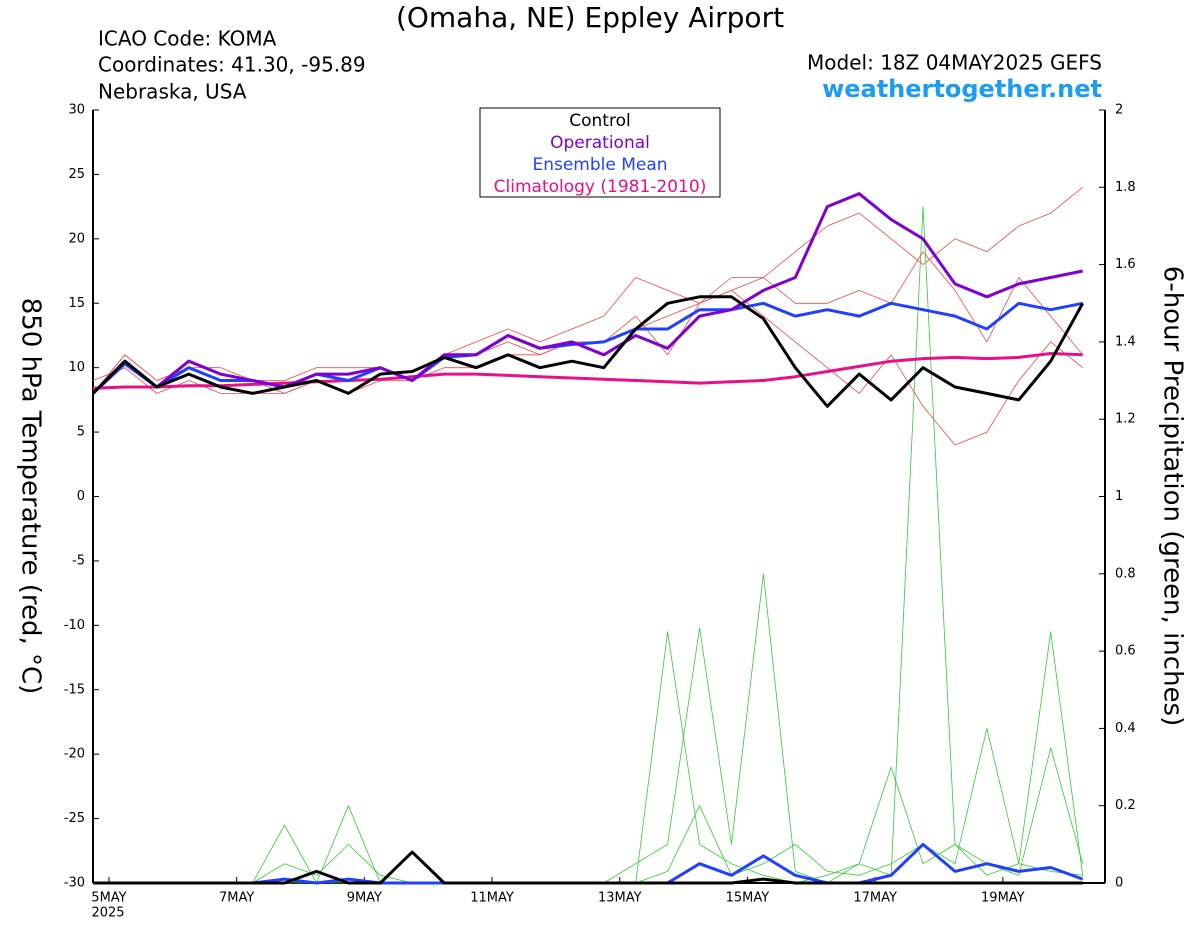 This screenshot has width=1200, height=927. What do you see at coordinates (232, 65) in the screenshot?
I see `info-line: Coordinates: 41.30, -95.89` at bounding box center [232, 65].